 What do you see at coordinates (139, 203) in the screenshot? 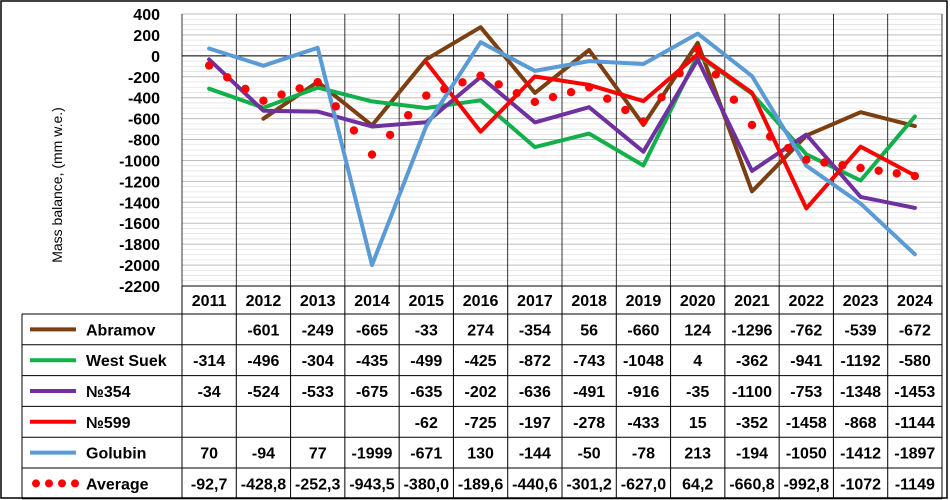
I see `y-tick-label: -1400` at bounding box center [139, 203].